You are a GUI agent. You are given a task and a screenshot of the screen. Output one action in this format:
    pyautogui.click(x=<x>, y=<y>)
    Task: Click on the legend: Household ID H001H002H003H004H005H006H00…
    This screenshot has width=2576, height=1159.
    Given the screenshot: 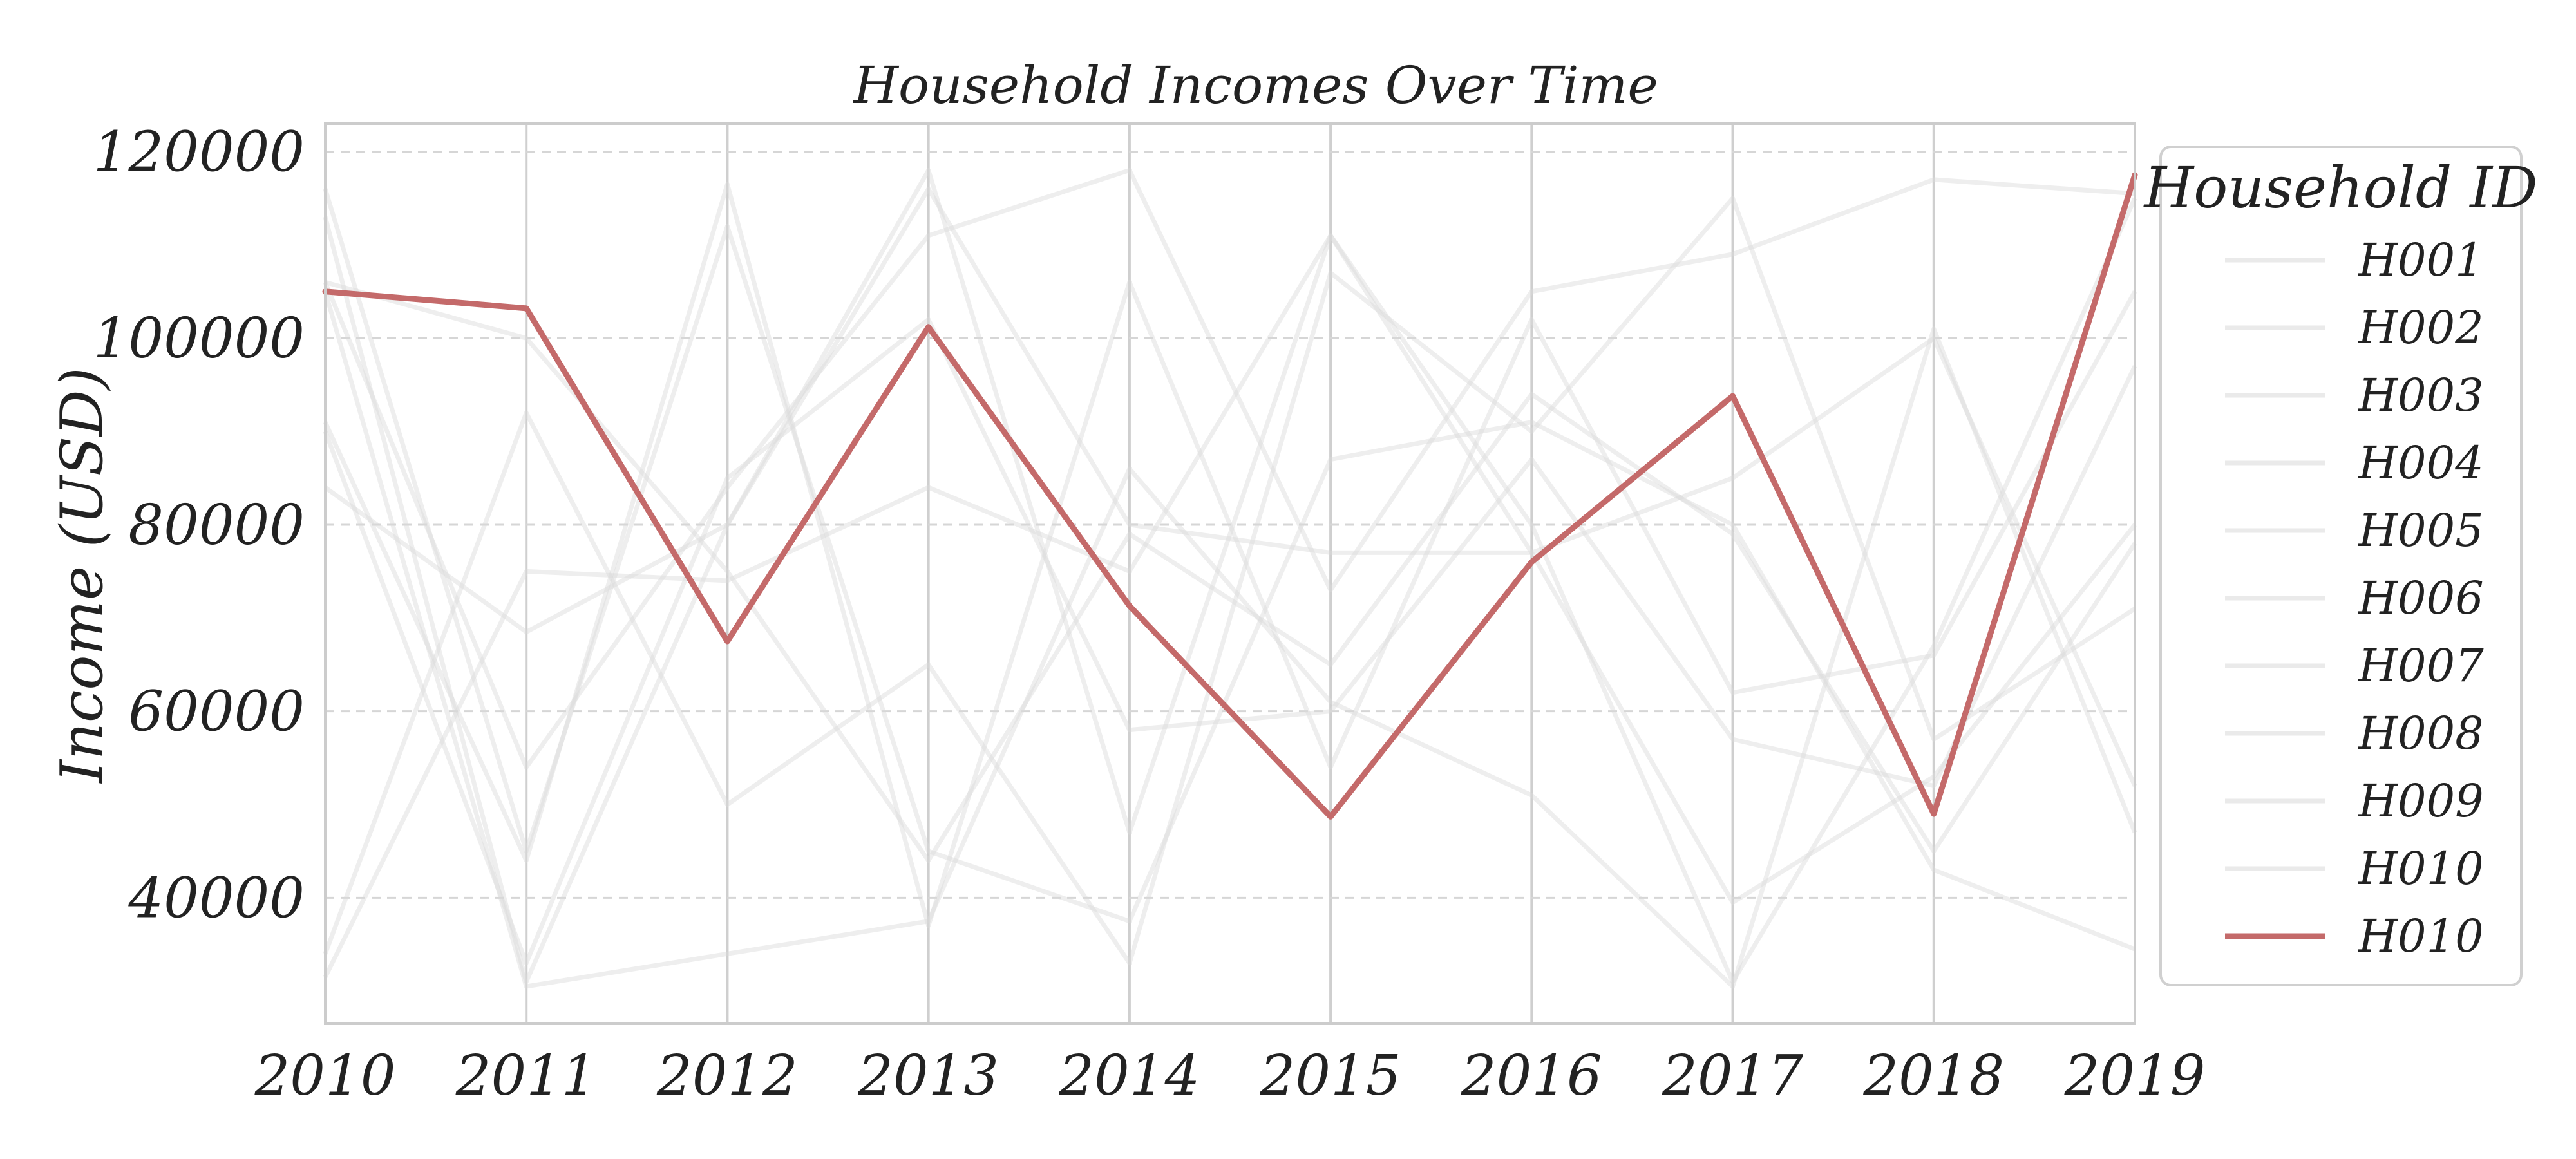 What is the action you would take?
    pyautogui.click(x=2340, y=566)
    